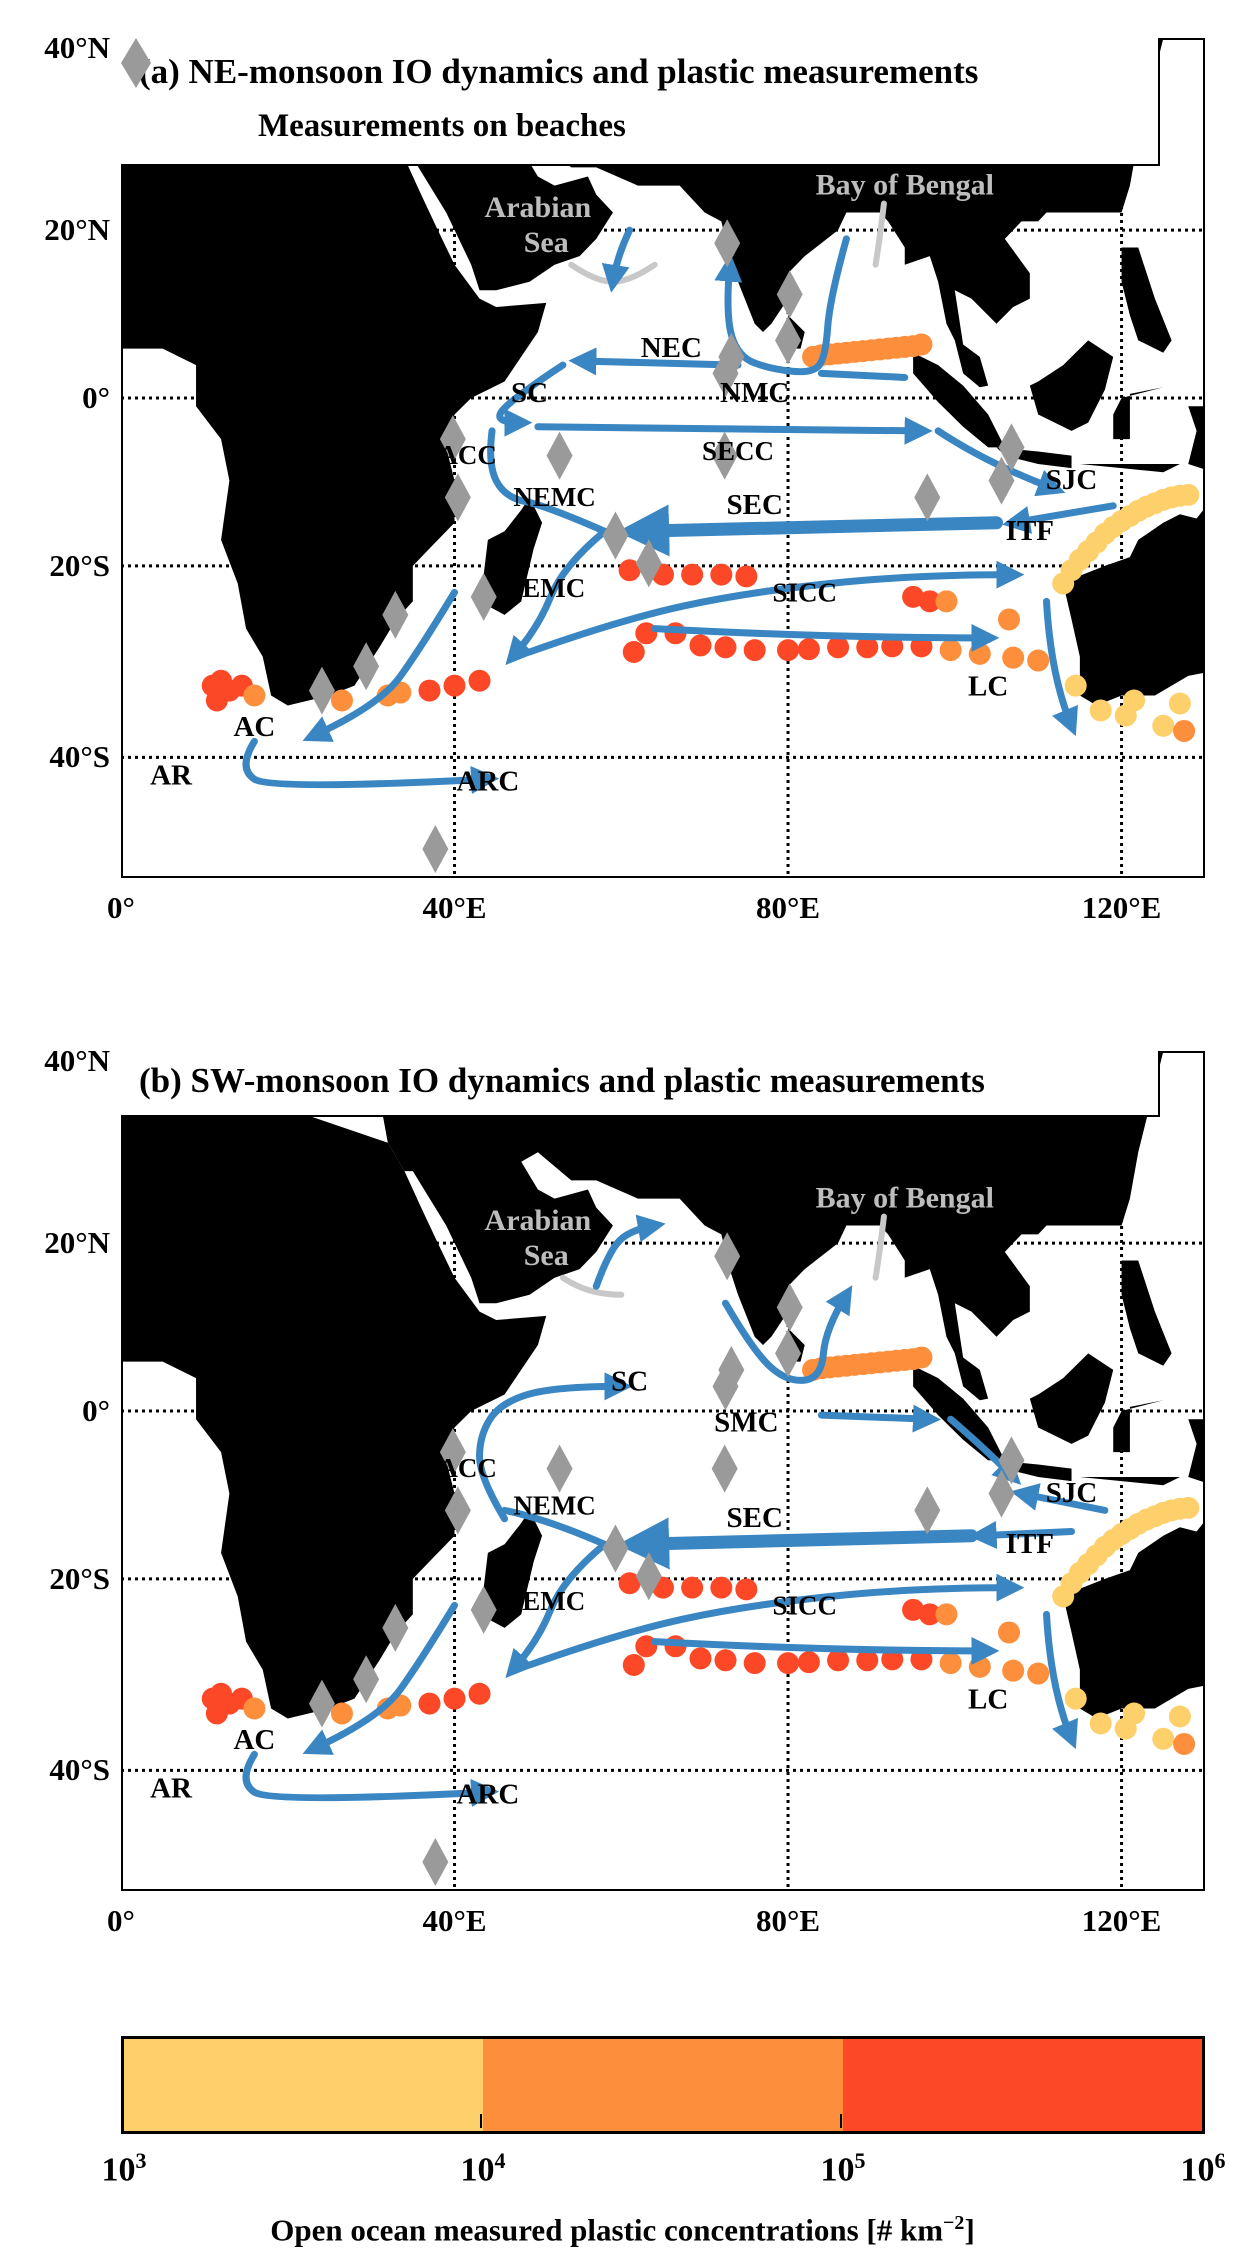  Describe the element at coordinates (788, 907) in the screenshot. I see `lon-tick-label: 80°E` at that location.